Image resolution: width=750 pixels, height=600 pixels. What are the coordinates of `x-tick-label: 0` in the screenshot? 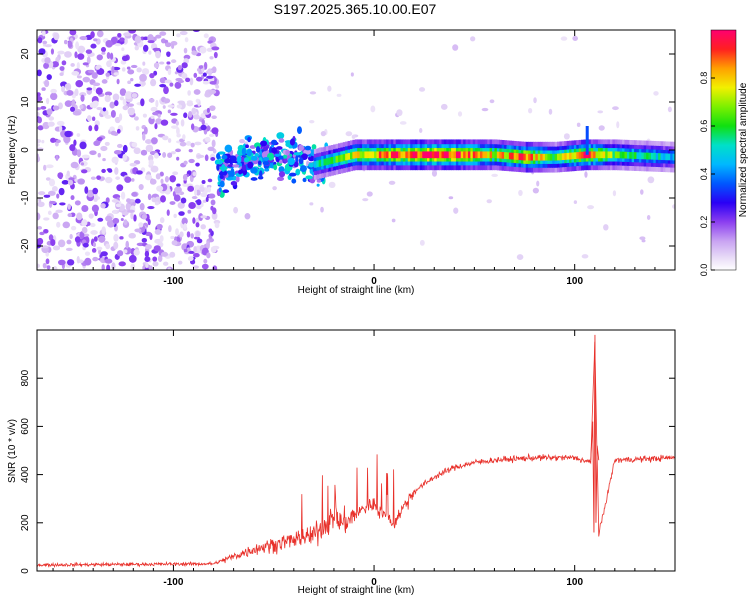 It's located at (374, 281).